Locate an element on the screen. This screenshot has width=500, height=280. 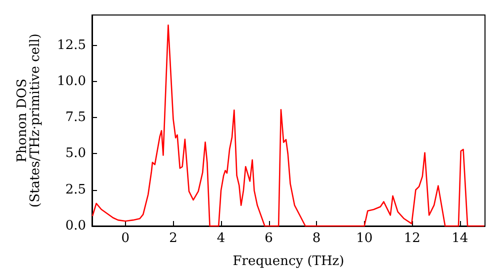
y-axis-title: Phonon DOS (States/THz·primitive cell) is located at coordinates (29, 120).